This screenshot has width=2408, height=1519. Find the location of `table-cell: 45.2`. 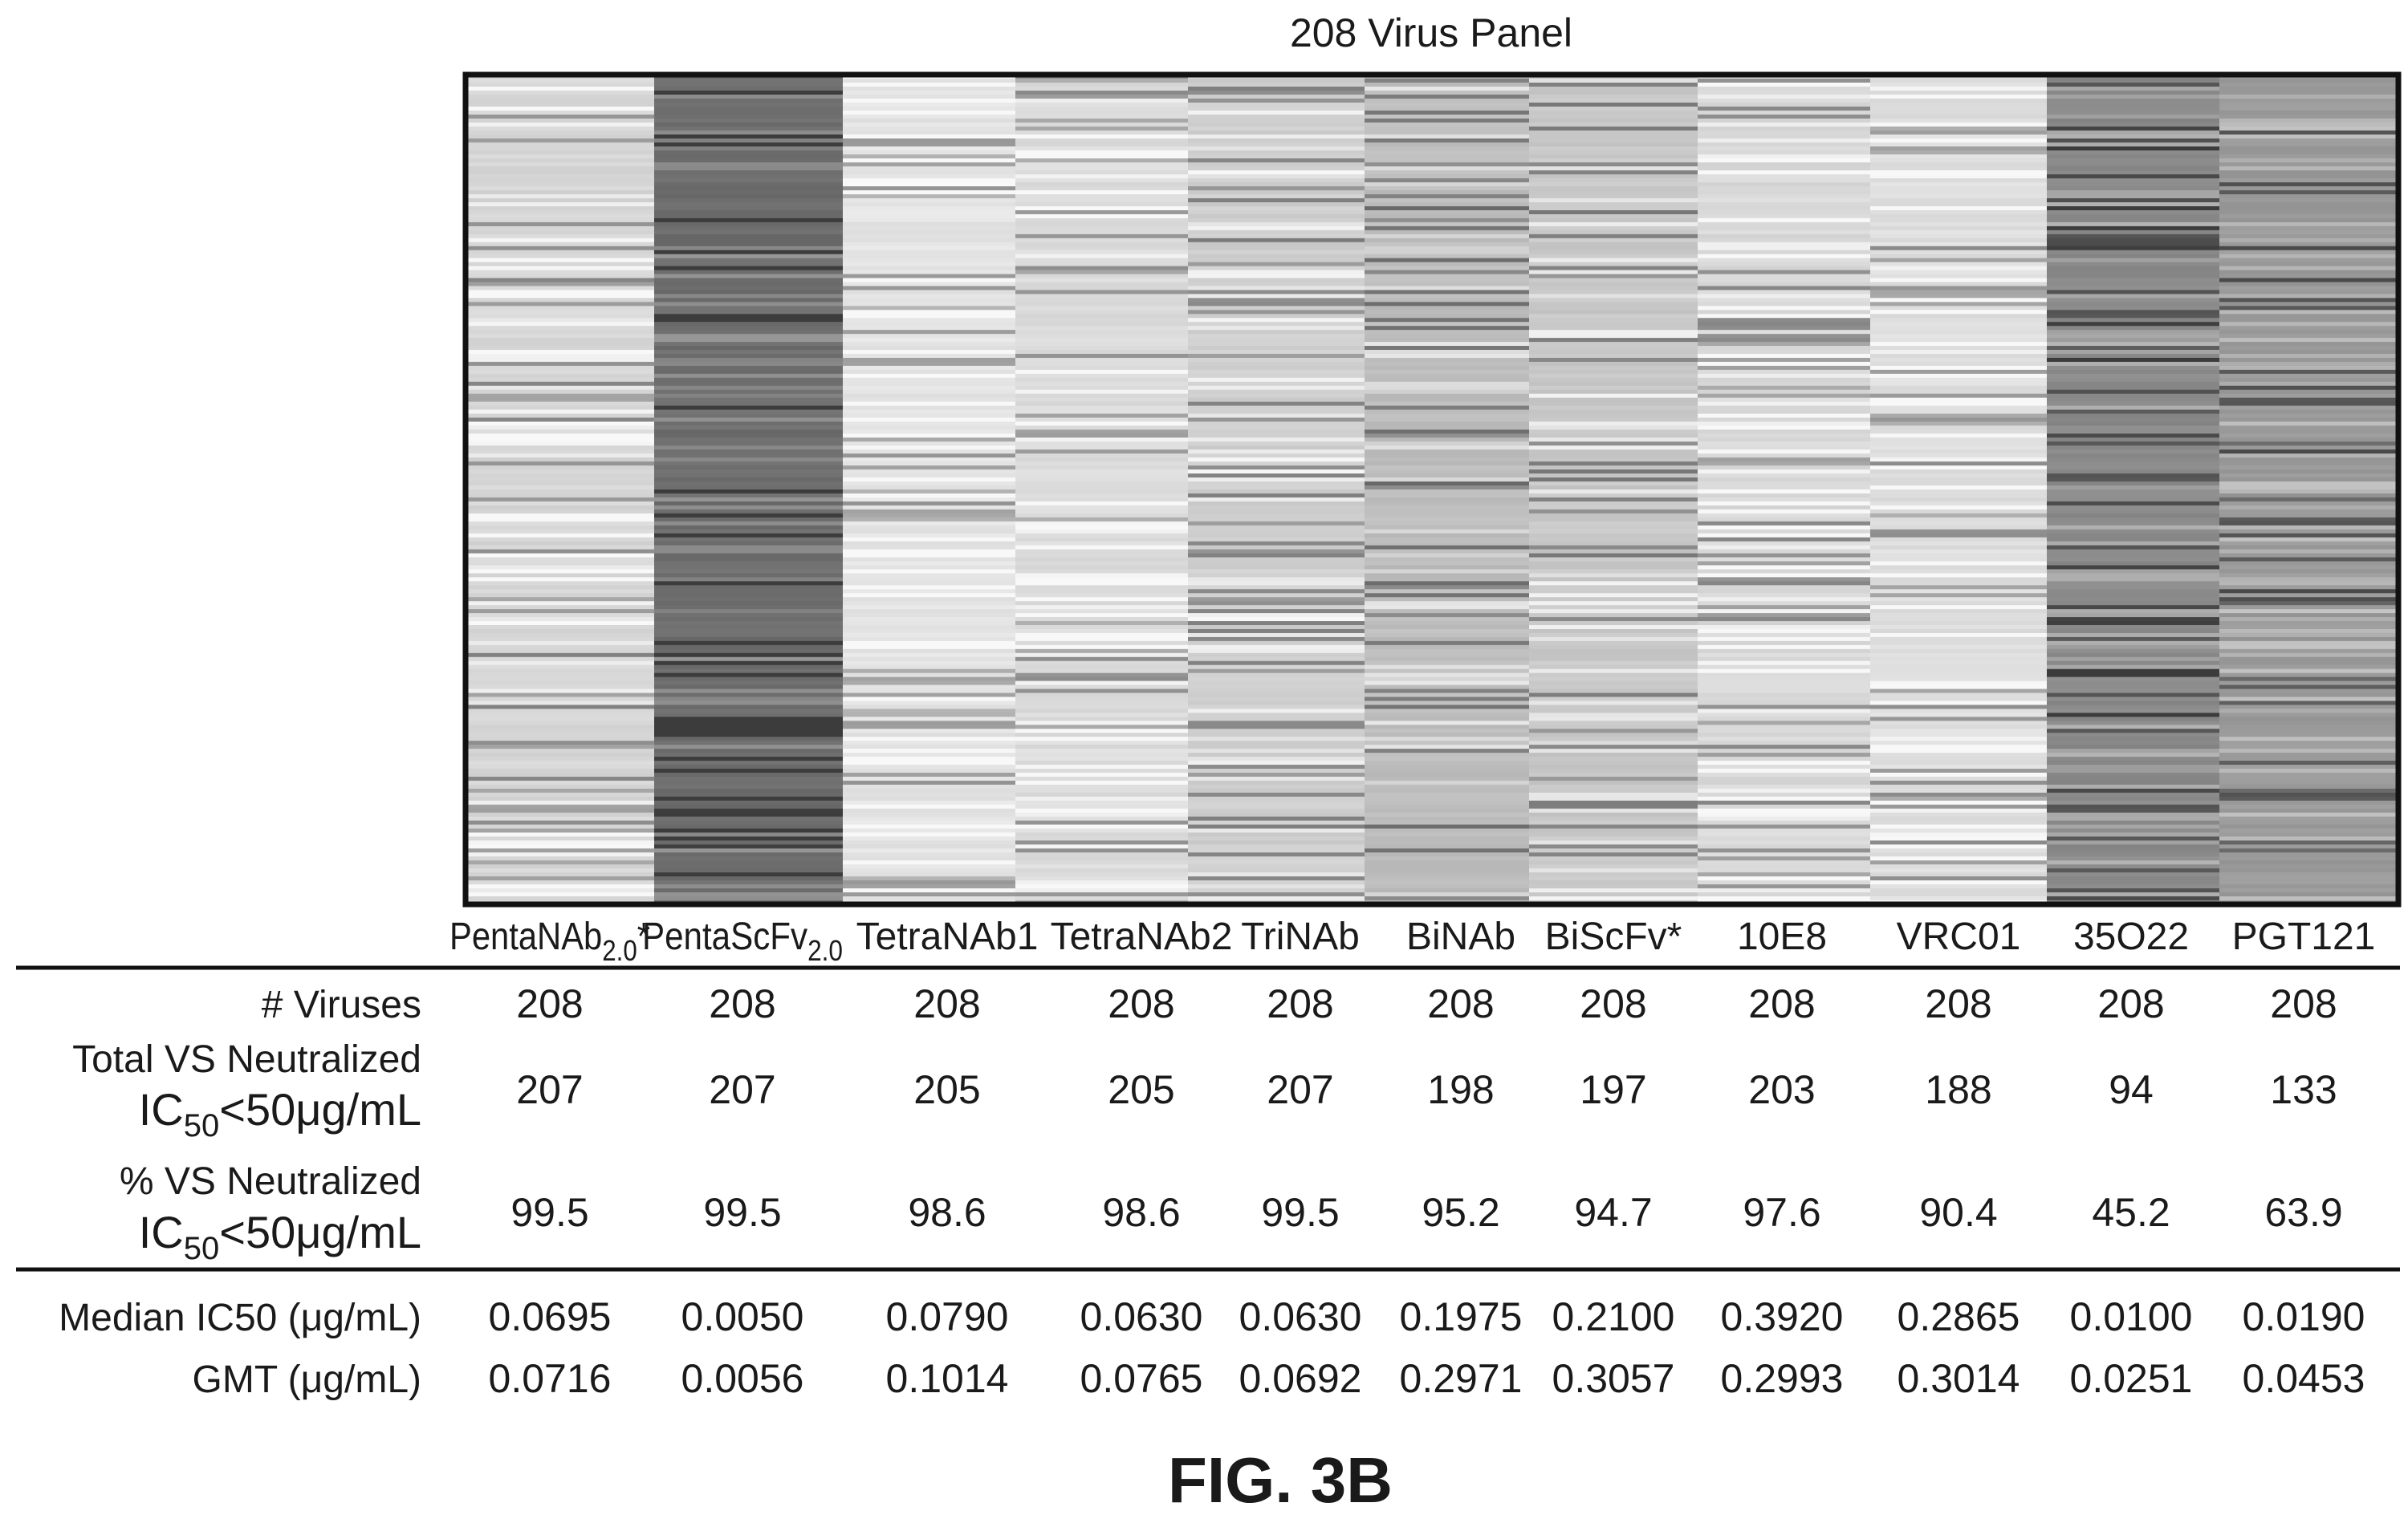

table-cell: 45.2 is located at coordinates (2131, 1213).